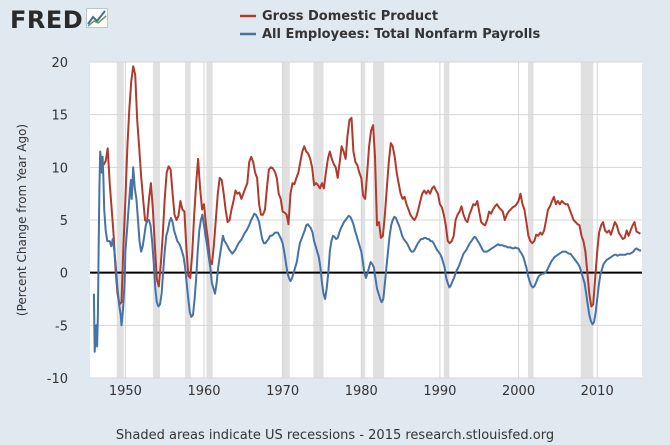 The height and width of the screenshot is (445, 670). Describe the element at coordinates (61, 326) in the screenshot. I see `y-tick-label: -5` at that location.